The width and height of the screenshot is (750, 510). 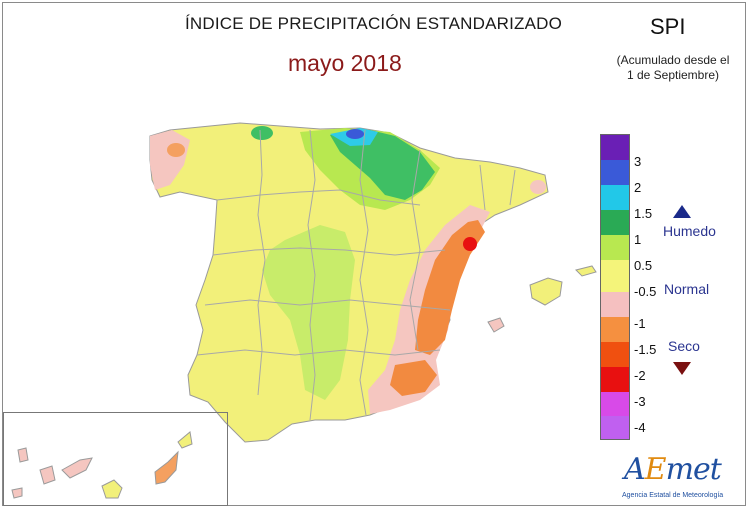 I want to click on logo-letter-a: A, so click(x=635, y=469).